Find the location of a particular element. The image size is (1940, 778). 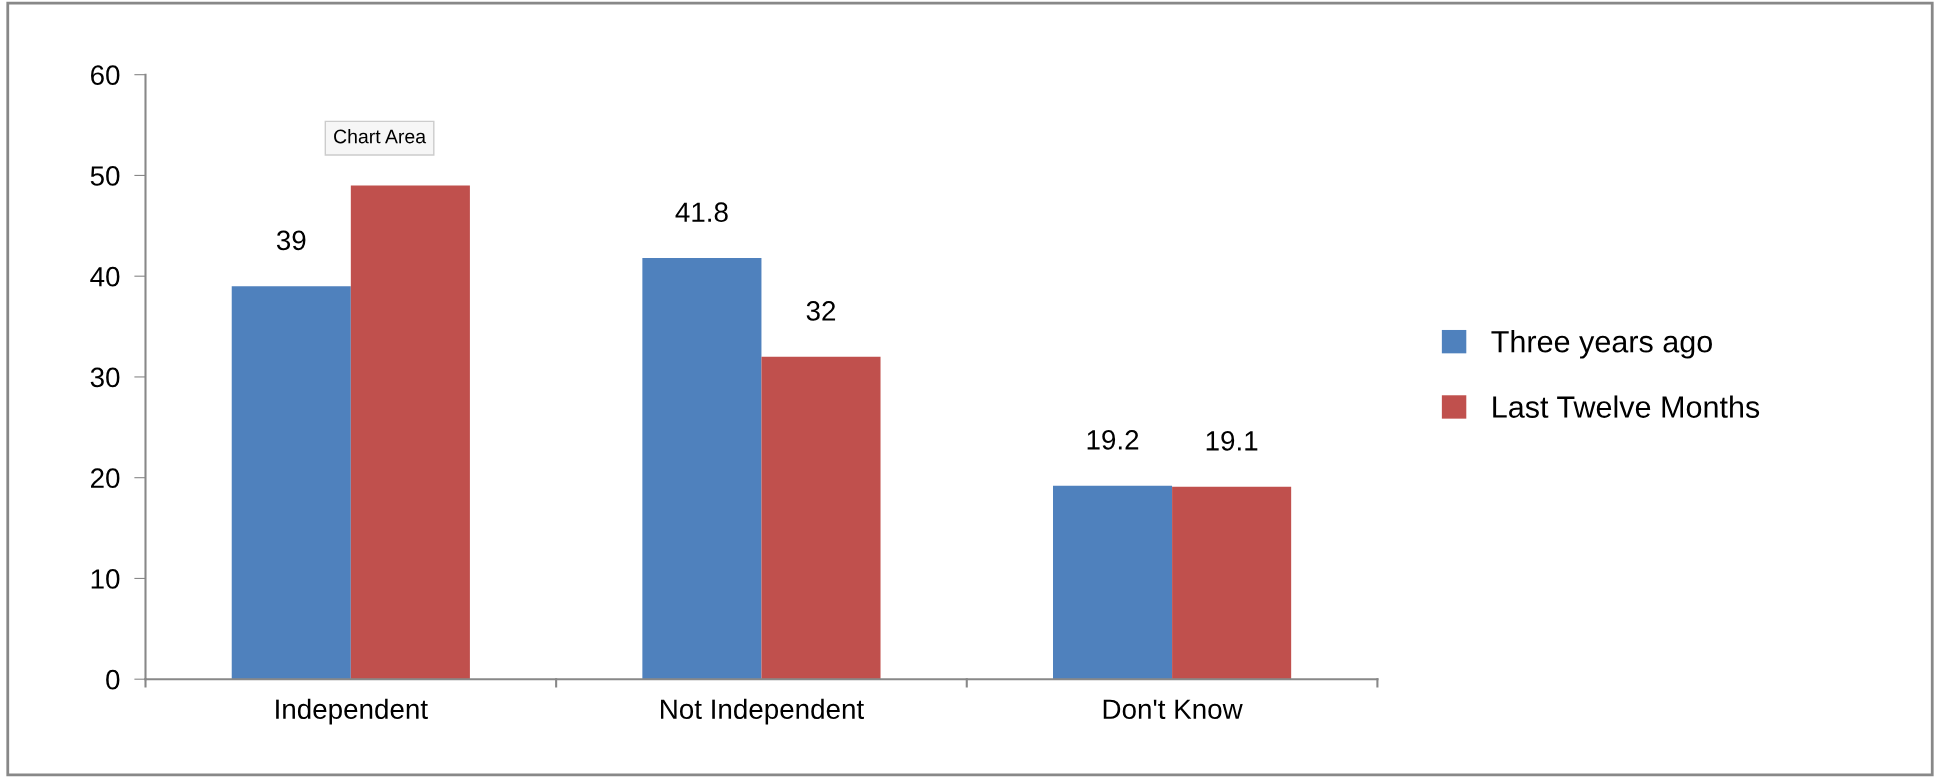

y-tick-label: 60 is located at coordinates (105, 75).